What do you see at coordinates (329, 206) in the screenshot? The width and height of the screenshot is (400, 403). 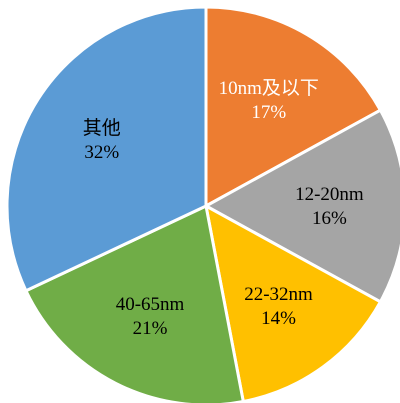 I see `pie-slice-label-1: 12-20nm 16%` at bounding box center [329, 206].